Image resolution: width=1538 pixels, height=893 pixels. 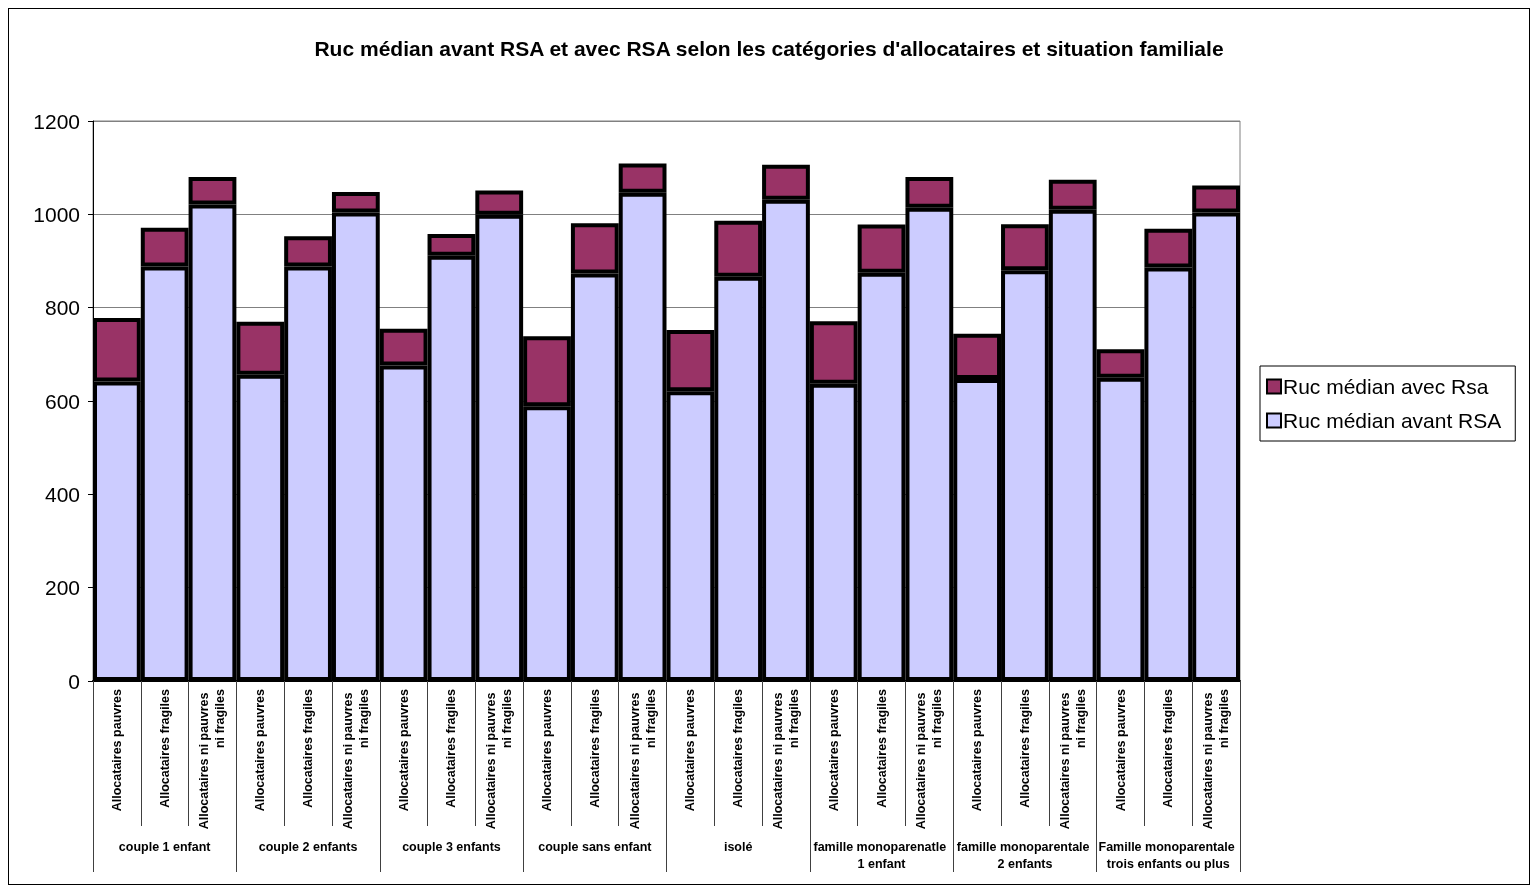 I want to click on text: famille monoparenatle 1 enfant, so click(x=881, y=855).